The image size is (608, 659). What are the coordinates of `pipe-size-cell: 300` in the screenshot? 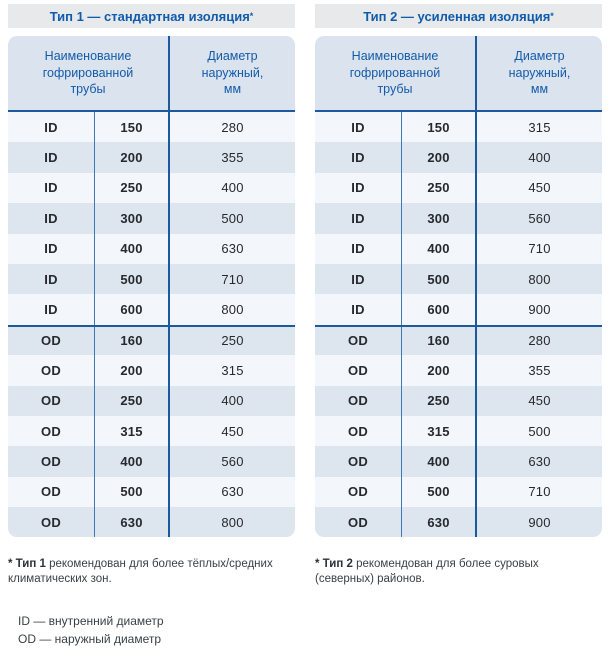 It's located at (439, 218).